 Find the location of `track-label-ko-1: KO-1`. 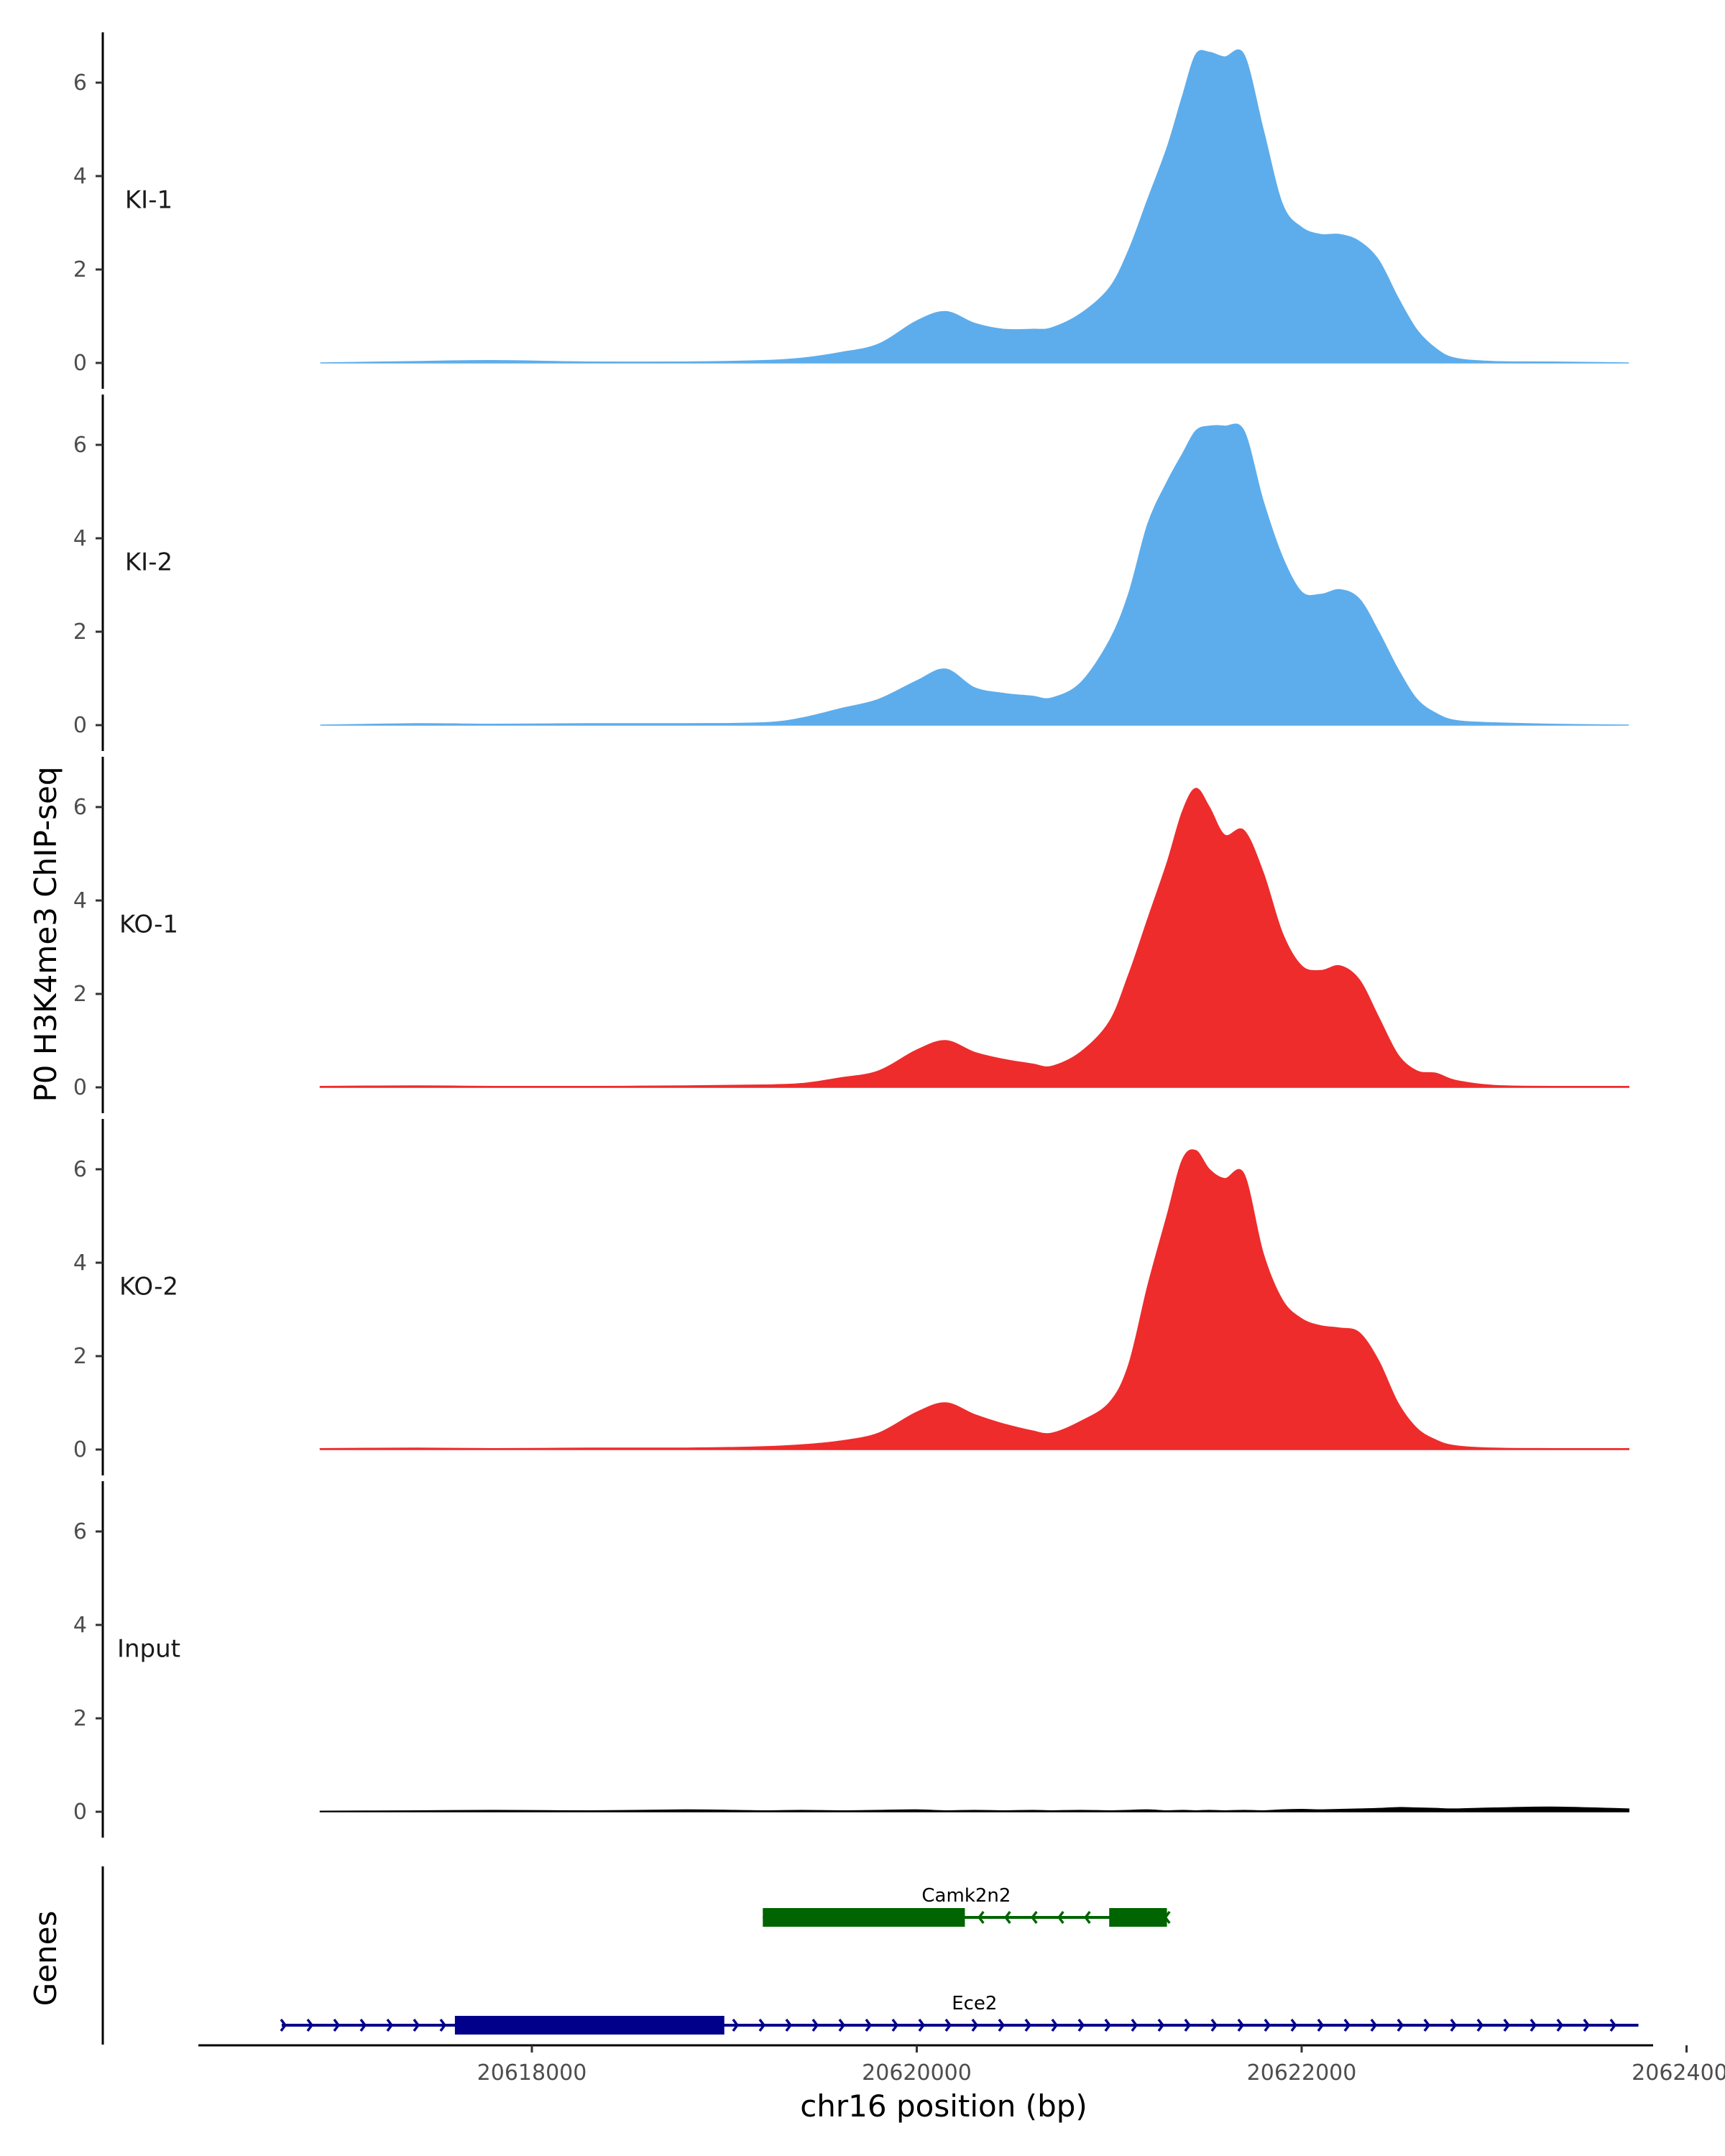

track-label-ko-1: KO-1 is located at coordinates (148, 925).